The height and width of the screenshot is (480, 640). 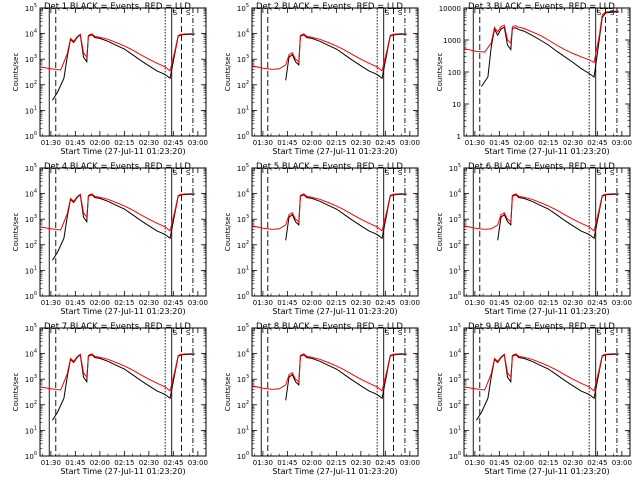 I want to click on y-tick-label: 10000, so click(x=450, y=9).